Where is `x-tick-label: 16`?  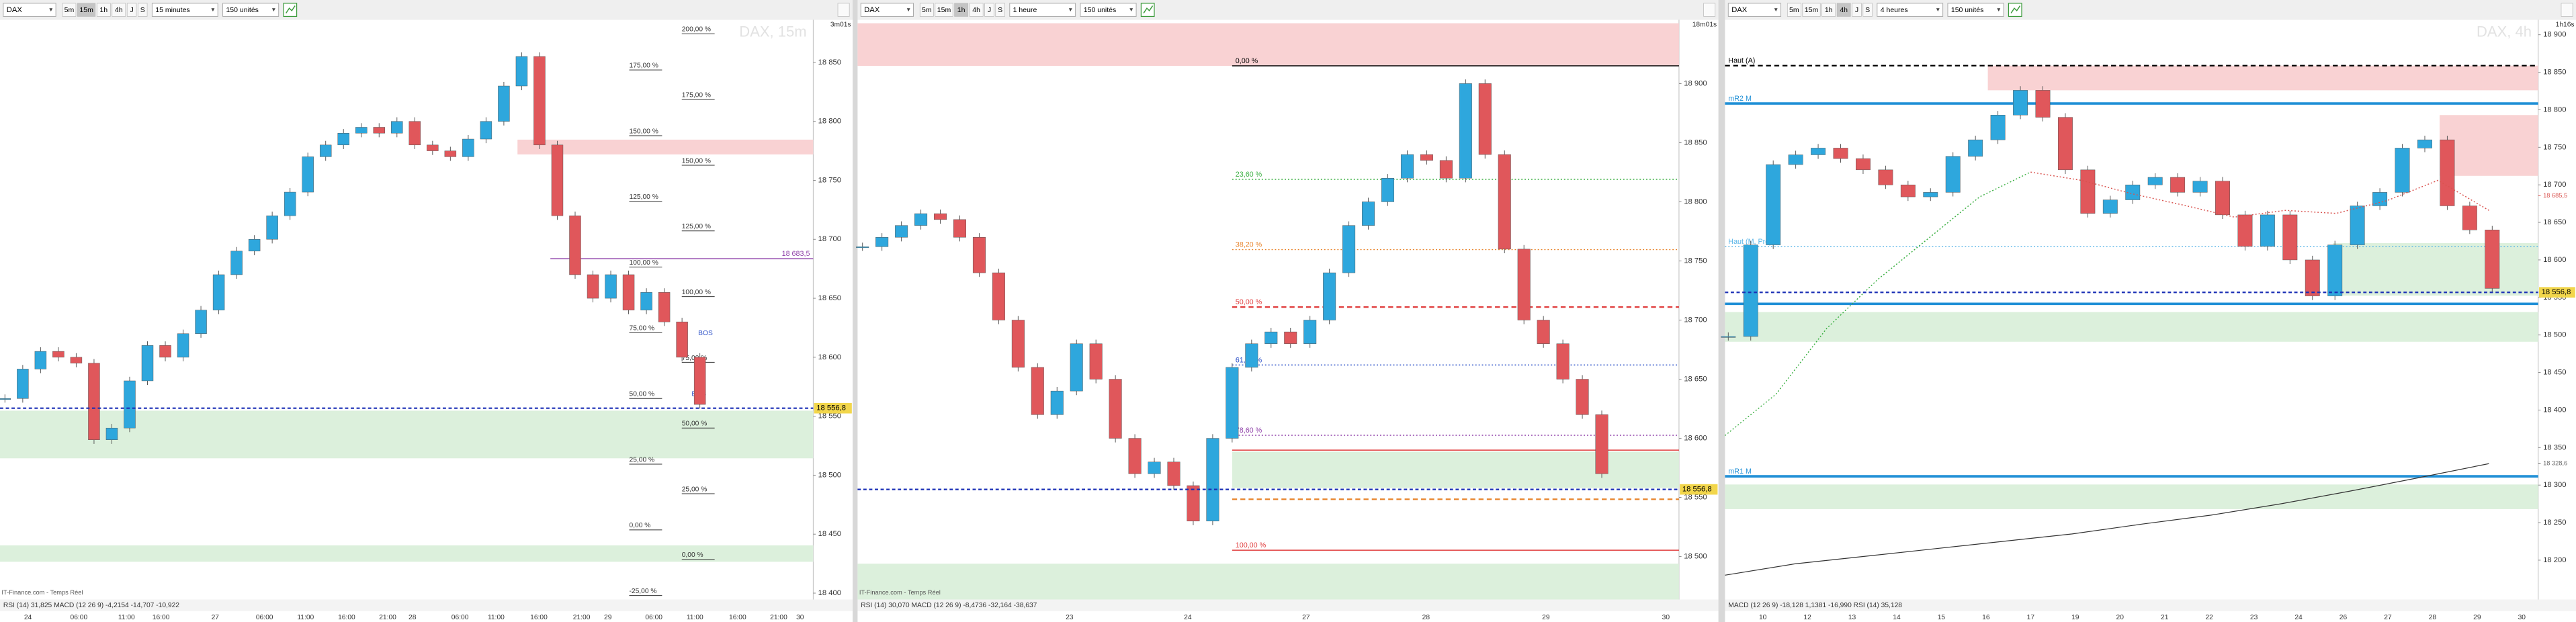 x-tick-label: 16 is located at coordinates (1986, 617).